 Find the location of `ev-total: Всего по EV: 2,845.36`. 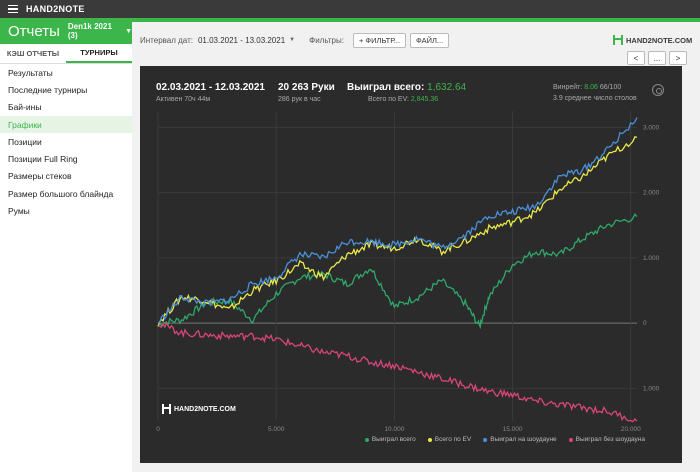

ev-total: Всего по EV: 2,845.36 is located at coordinates (403, 99).